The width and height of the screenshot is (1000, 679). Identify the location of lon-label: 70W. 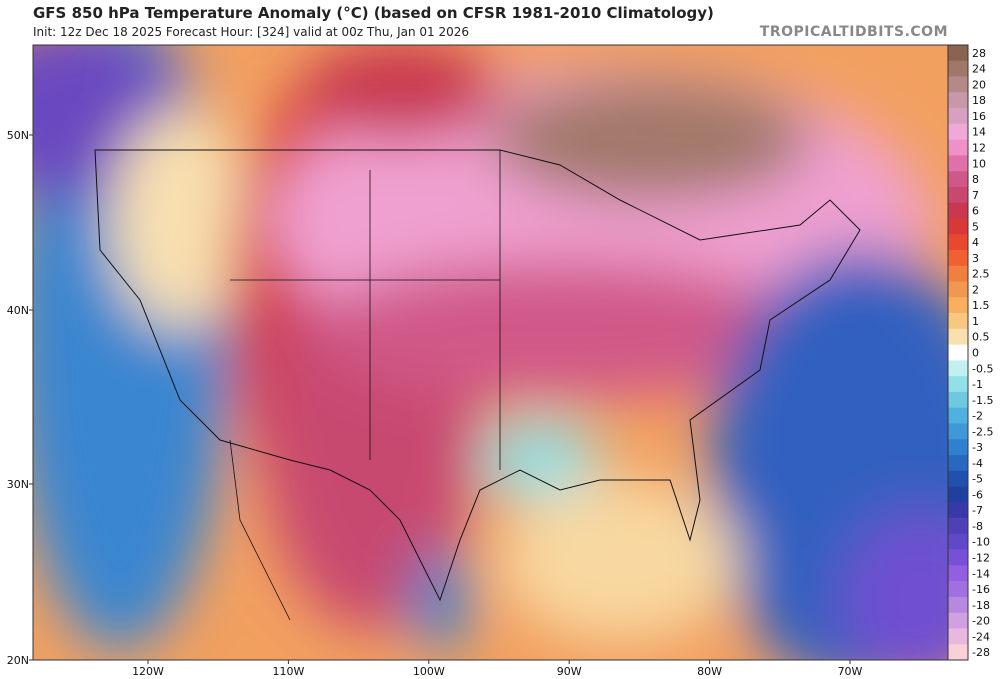
(850, 671).